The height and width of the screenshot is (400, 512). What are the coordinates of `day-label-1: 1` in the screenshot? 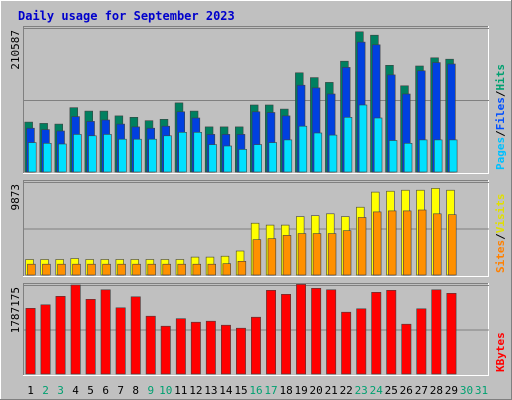 It's located at (30, 390).